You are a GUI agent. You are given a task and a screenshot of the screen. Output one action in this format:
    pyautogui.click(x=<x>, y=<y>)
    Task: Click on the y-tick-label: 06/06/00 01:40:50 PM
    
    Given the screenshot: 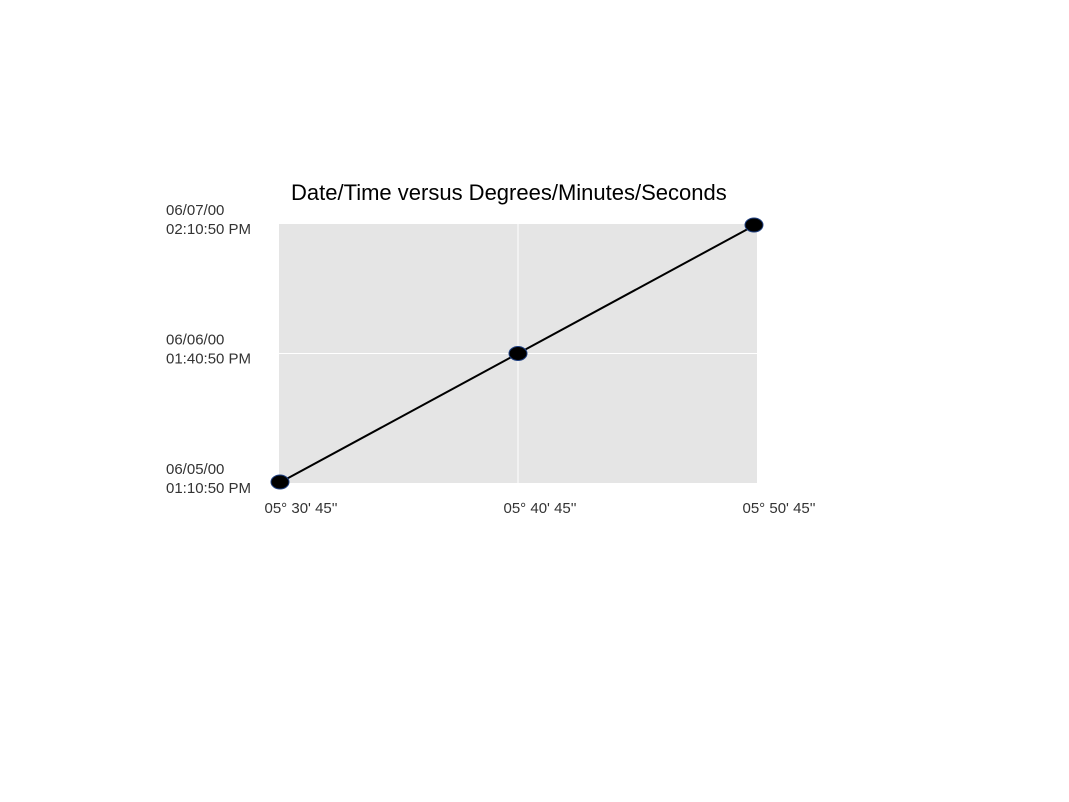 What is the action you would take?
    pyautogui.click(x=208, y=350)
    